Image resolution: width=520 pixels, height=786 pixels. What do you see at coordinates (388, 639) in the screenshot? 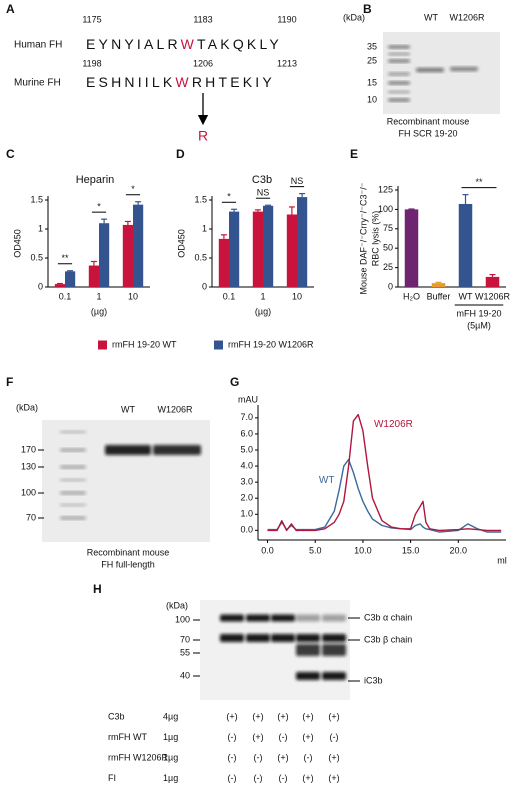
I see `band-label: C3b β chain` at bounding box center [388, 639].